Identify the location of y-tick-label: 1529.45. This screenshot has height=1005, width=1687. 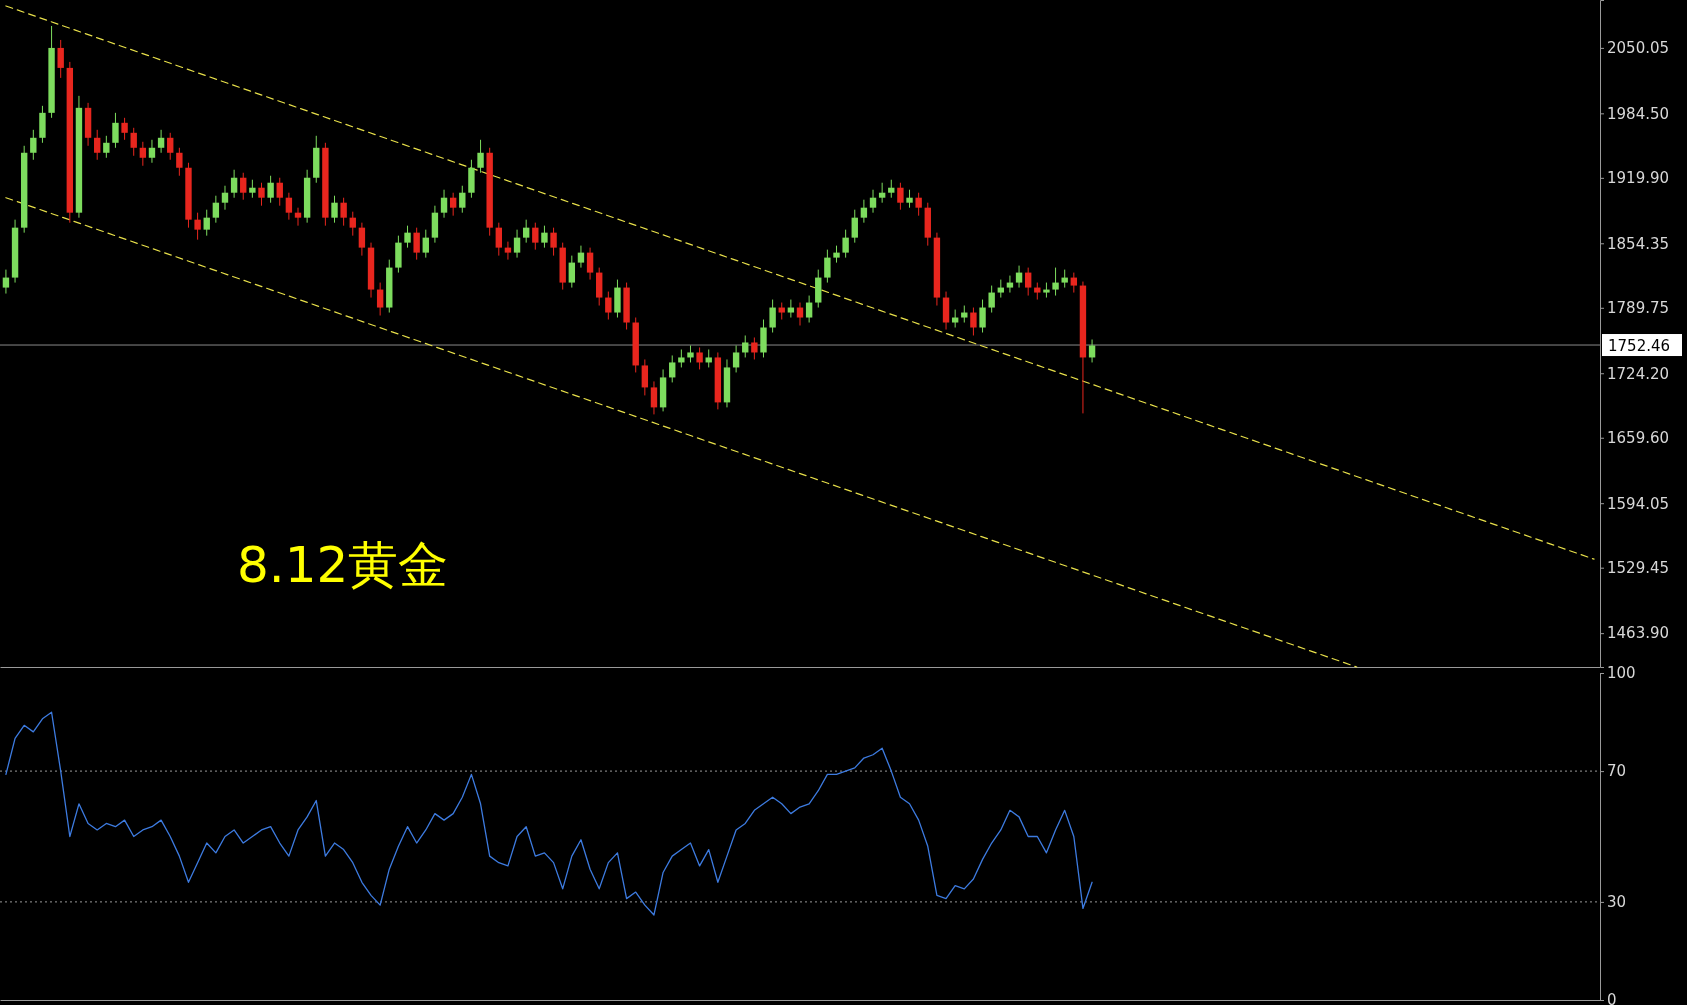
(1638, 568).